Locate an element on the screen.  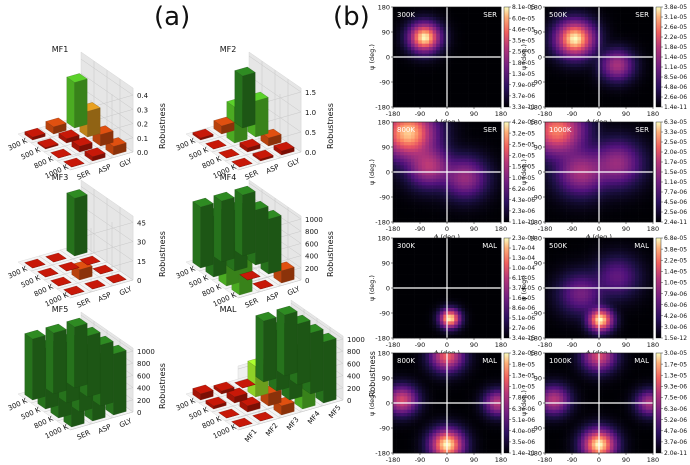
colorbar-tick-label: 1.5e-05 is located at coordinates (675, 172).